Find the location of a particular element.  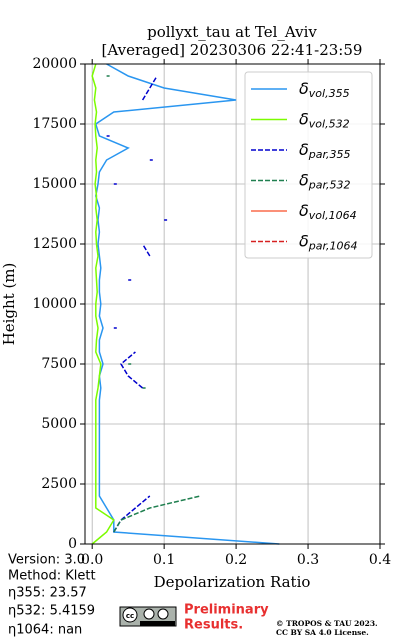

chart-title: pollyxt_tau at Tel_Aviv is located at coordinates (232, 32).